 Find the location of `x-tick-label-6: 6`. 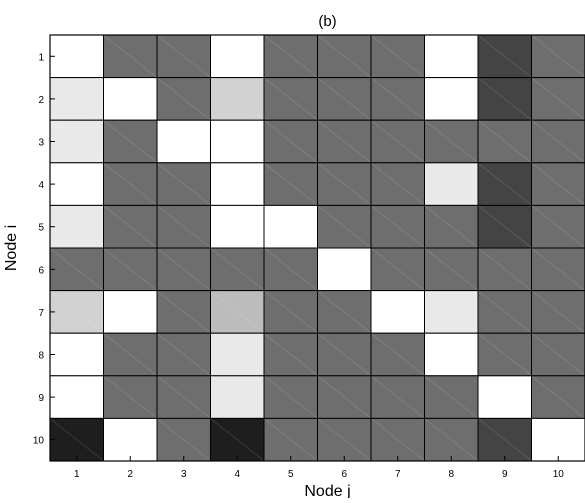

x-tick-label-6: 6 is located at coordinates (344, 474).